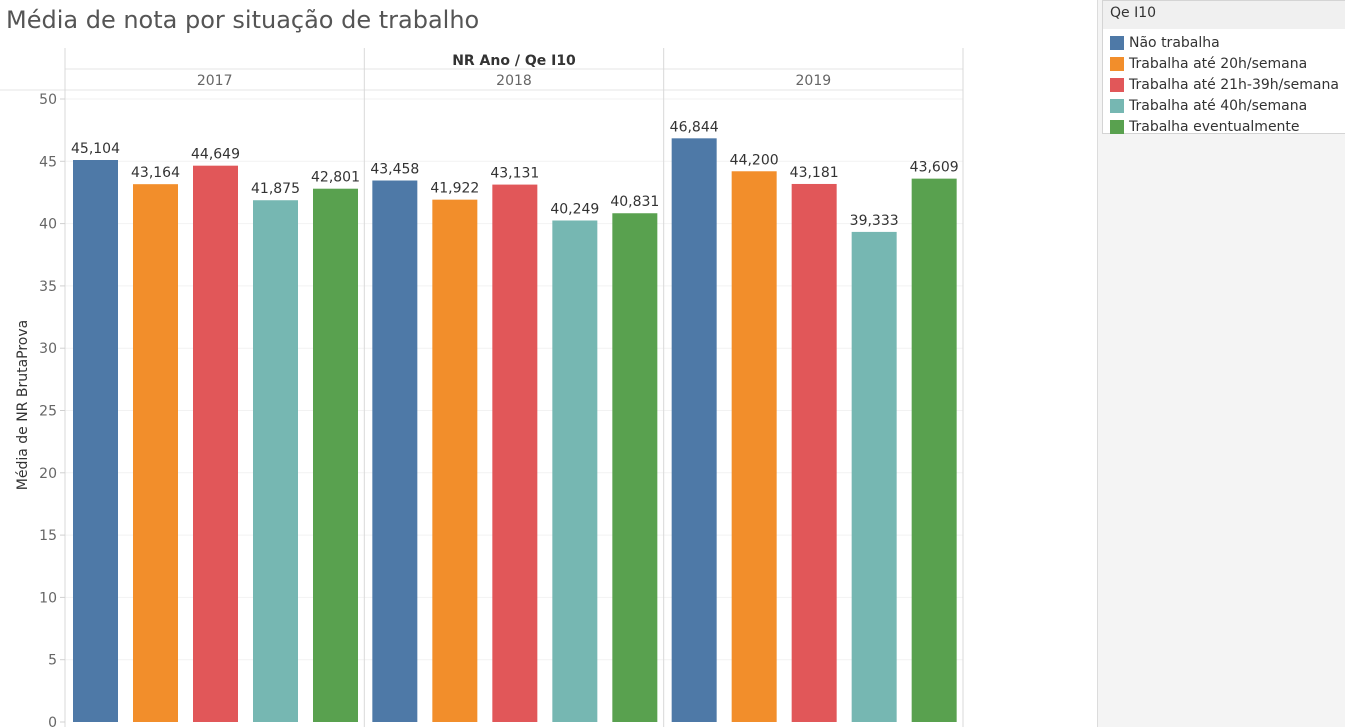  Describe the element at coordinates (48, 162) in the screenshot. I see `y-tick-label: 45` at that location.